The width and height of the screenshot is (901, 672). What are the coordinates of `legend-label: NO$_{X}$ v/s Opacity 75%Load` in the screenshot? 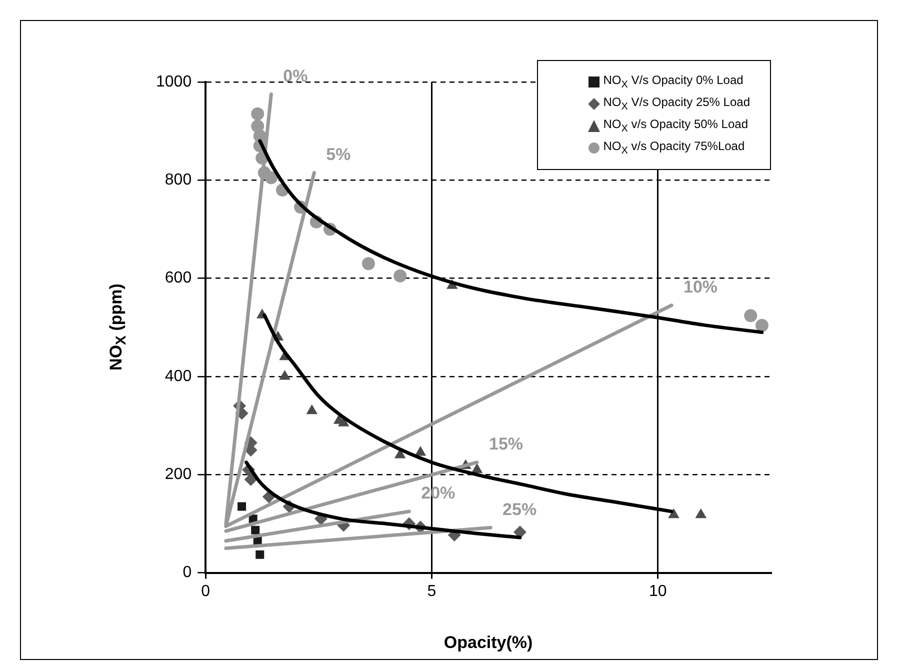 It's located at (674, 148).